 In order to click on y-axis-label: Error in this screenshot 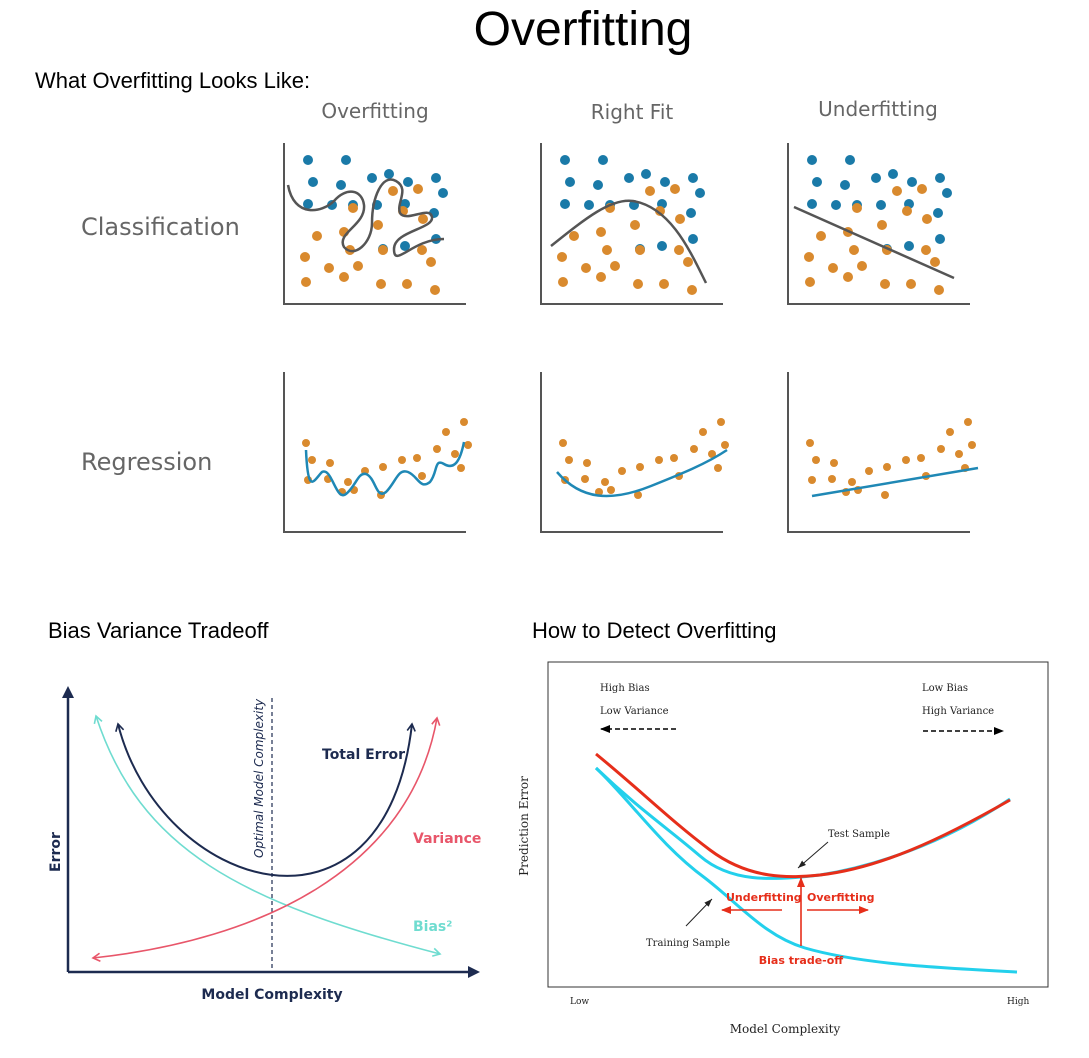, I will do `click(56, 852)`.